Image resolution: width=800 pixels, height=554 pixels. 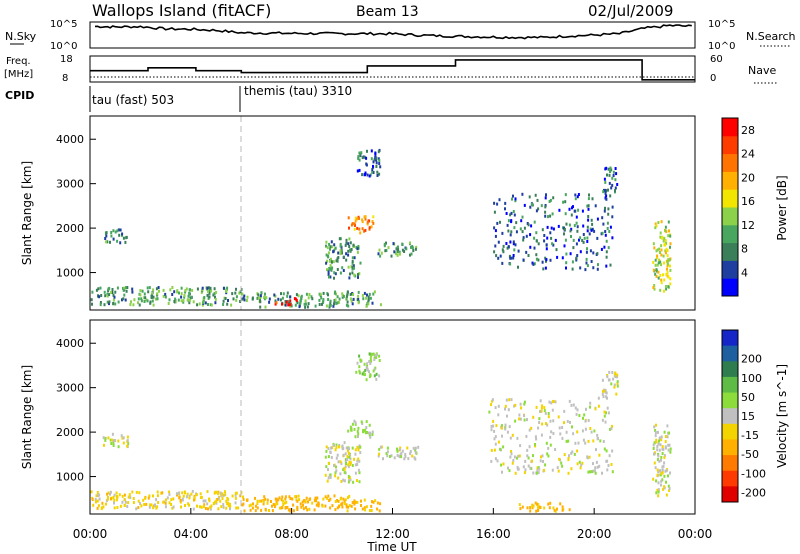 I want to click on power-colorbar-segment, so click(x=730, y=234).